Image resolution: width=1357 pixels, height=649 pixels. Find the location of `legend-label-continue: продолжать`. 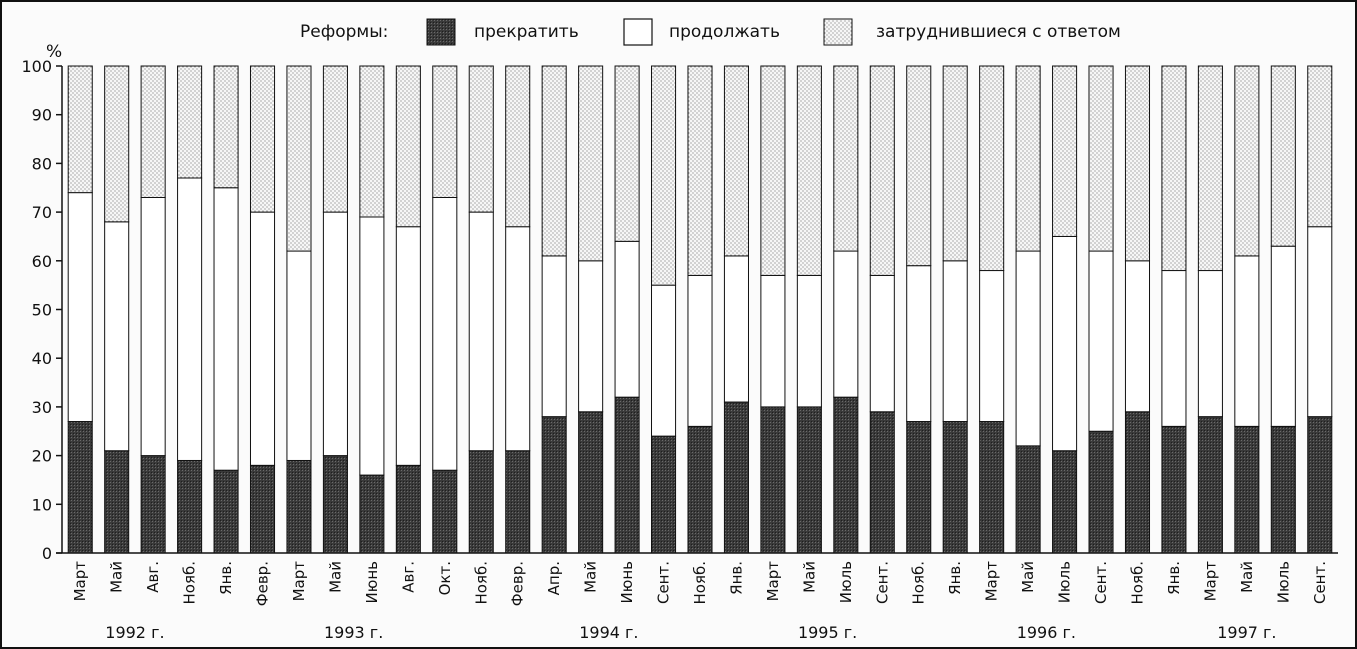

legend-label-continue: продолжать is located at coordinates (724, 32).